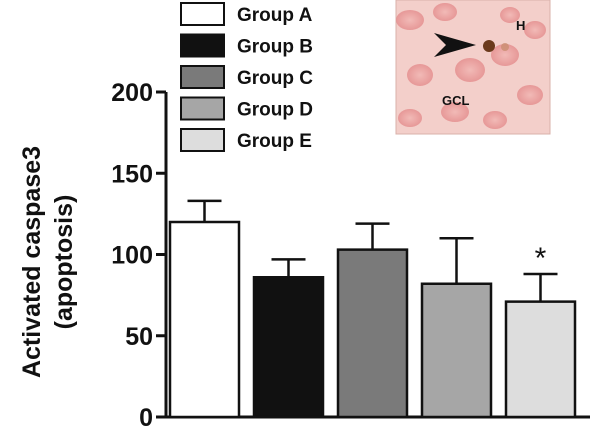 This screenshot has height=432, width=590. Describe the element at coordinates (275, 47) in the screenshot. I see `legend-label: Group B` at that location.